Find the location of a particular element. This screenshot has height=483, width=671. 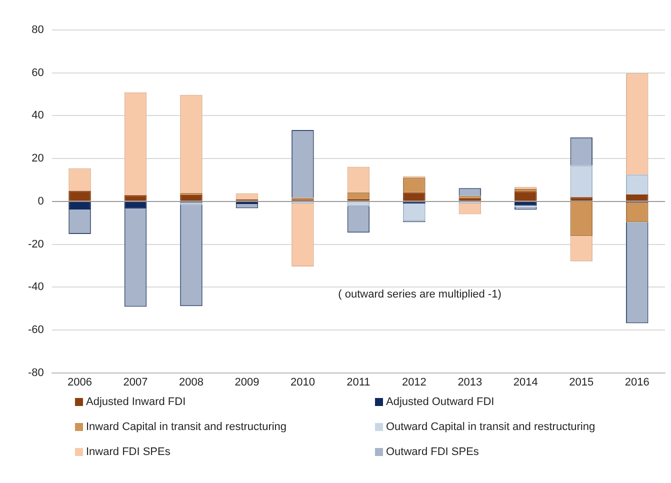

x-tick-label: 2014 is located at coordinates (525, 382).